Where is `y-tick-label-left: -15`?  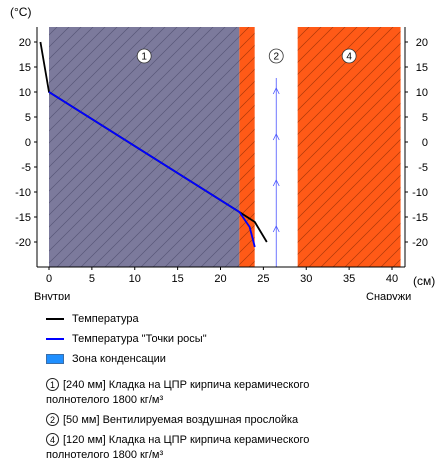 y-tick-label-left: -15 is located at coordinates (23, 218).